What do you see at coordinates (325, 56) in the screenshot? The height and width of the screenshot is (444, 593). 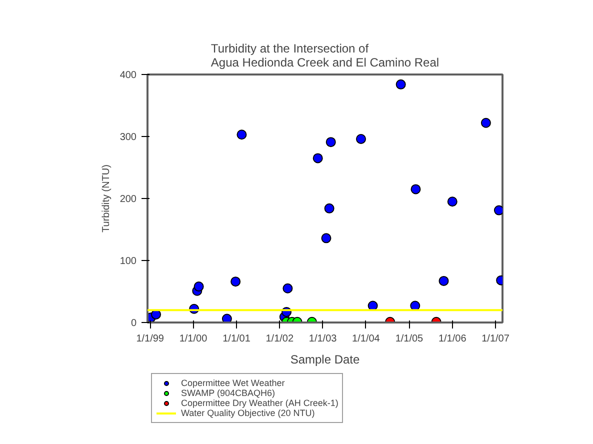 I see `chart-title: Turbidity at the Intersection of Agua Hedionda Creek and El Camino Real` at bounding box center [325, 56].